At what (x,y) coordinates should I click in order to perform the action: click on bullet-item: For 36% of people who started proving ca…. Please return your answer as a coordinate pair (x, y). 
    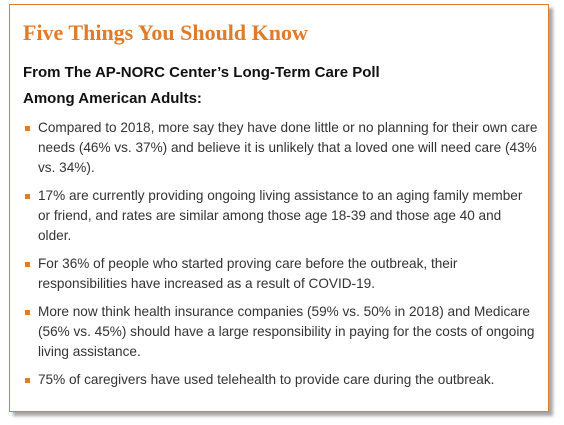
    Looking at the image, I should click on (281, 274).